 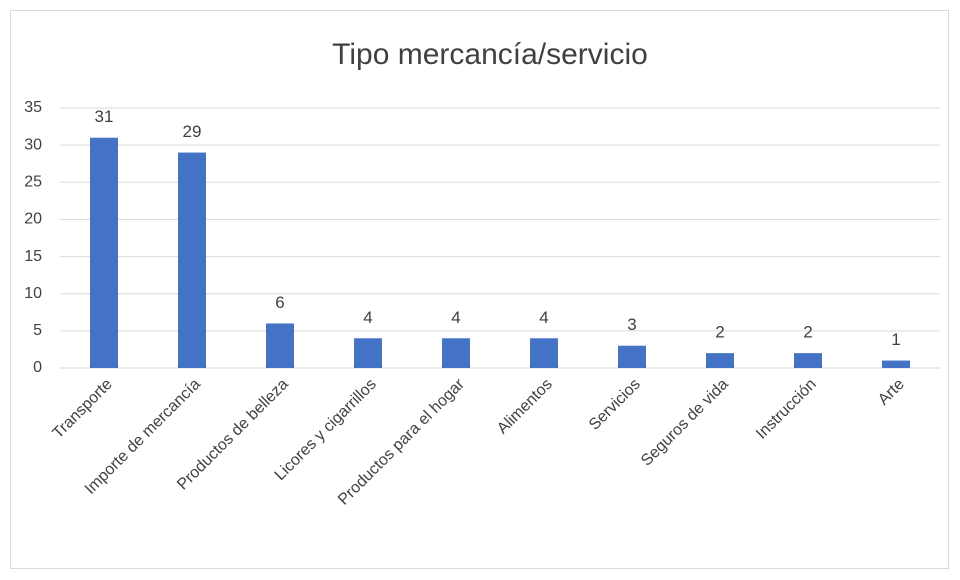 What do you see at coordinates (37, 367) in the screenshot?
I see `y-tick-label: 0` at bounding box center [37, 367].